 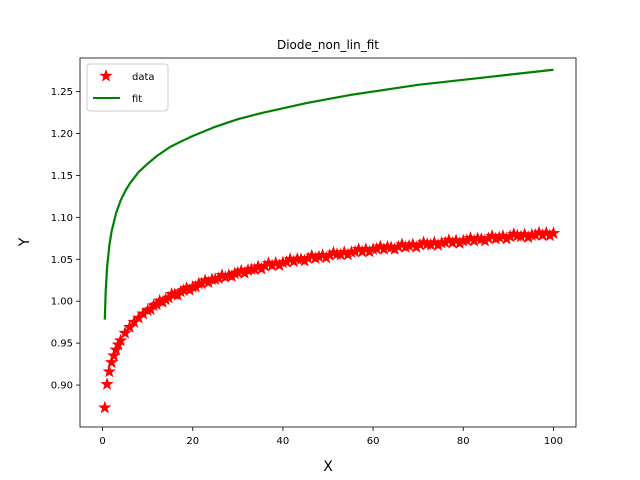 What do you see at coordinates (463, 441) in the screenshot?
I see `x-tick-label: 80` at bounding box center [463, 441].